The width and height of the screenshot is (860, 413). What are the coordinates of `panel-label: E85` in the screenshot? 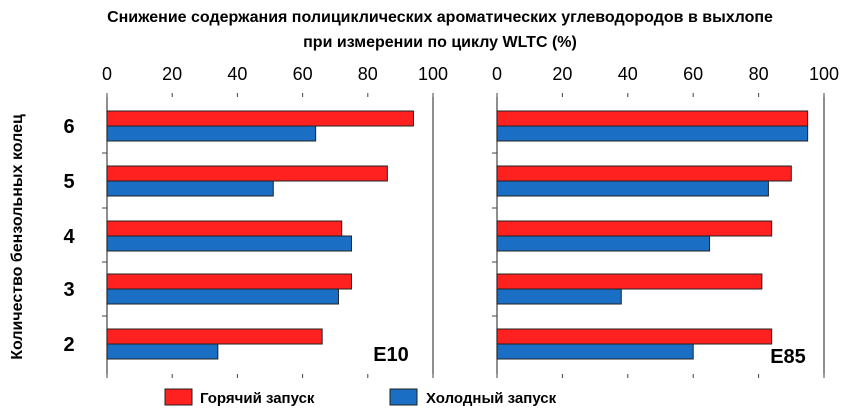 It's located at (788, 357).